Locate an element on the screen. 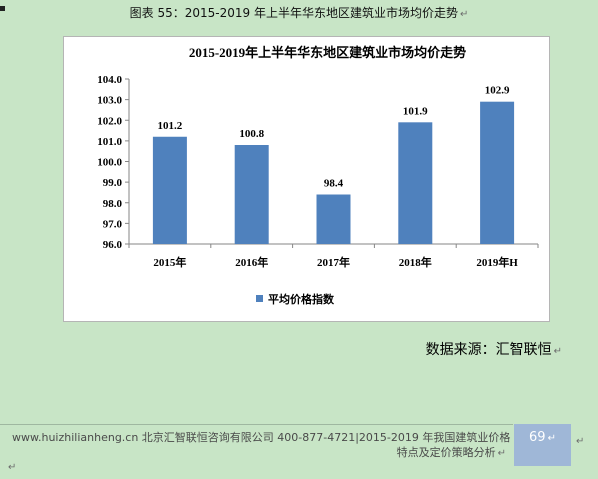  y-tick-label: 104.0 is located at coordinates (109, 80).